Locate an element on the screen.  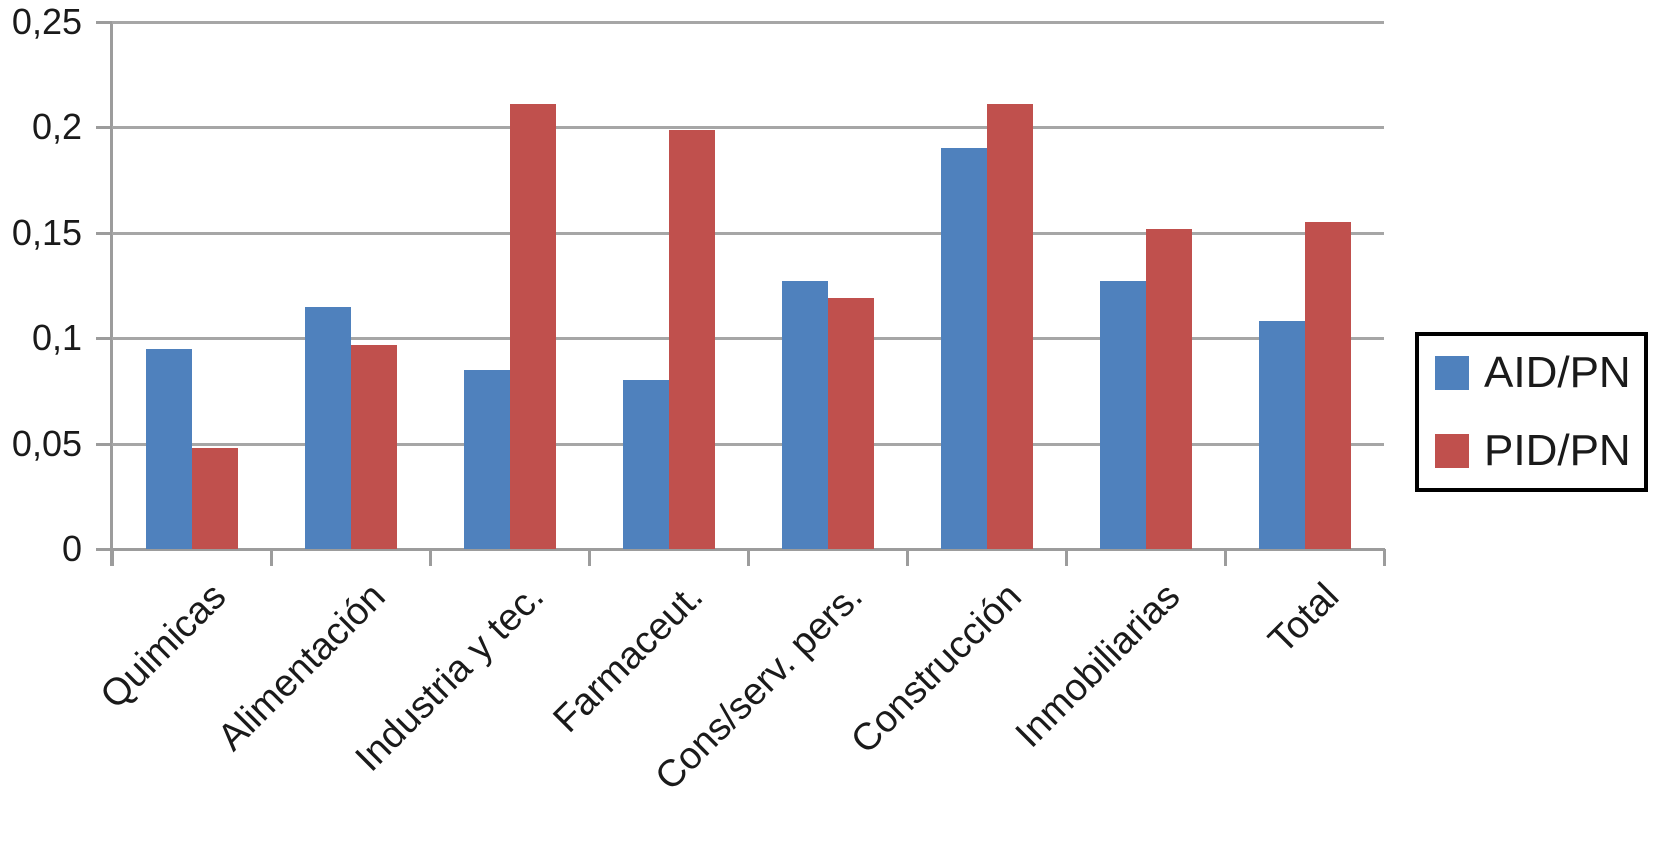
legend-entry-pid-pn: PID/PN is located at coordinates (1536, 451).